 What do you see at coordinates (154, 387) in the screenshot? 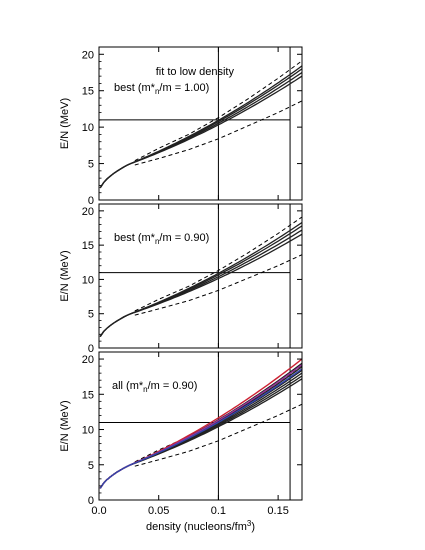
I see `panel-annotation: all (m*n/m = 0.90)` at bounding box center [154, 387].